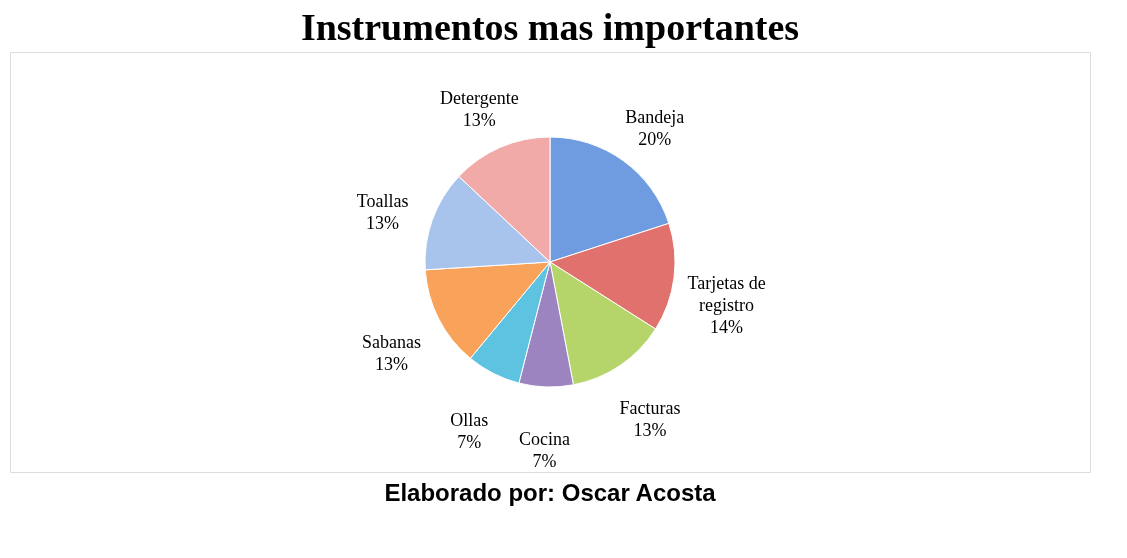 Image resolution: width=1127 pixels, height=558 pixels. Describe the element at coordinates (391, 341) in the screenshot. I see `slice-label: Sabanas` at that location.